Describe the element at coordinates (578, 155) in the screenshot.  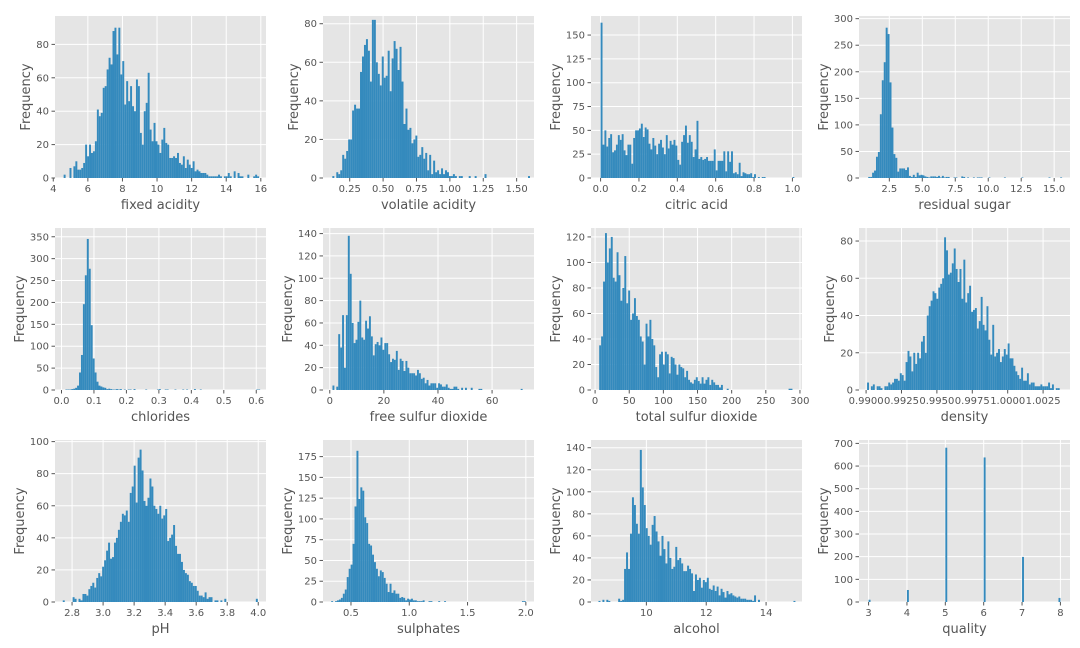
I see `y-tick-label: 25` at that location.